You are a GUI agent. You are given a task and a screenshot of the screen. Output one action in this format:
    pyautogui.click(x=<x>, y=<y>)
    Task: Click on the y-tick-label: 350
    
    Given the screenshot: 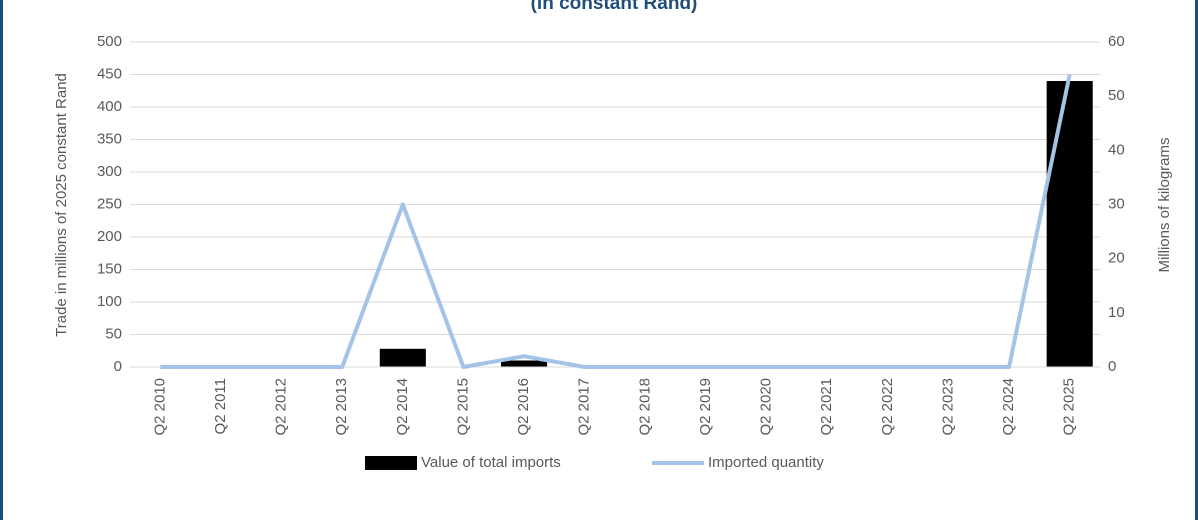 What is the action you would take?
    pyautogui.click(x=109, y=138)
    